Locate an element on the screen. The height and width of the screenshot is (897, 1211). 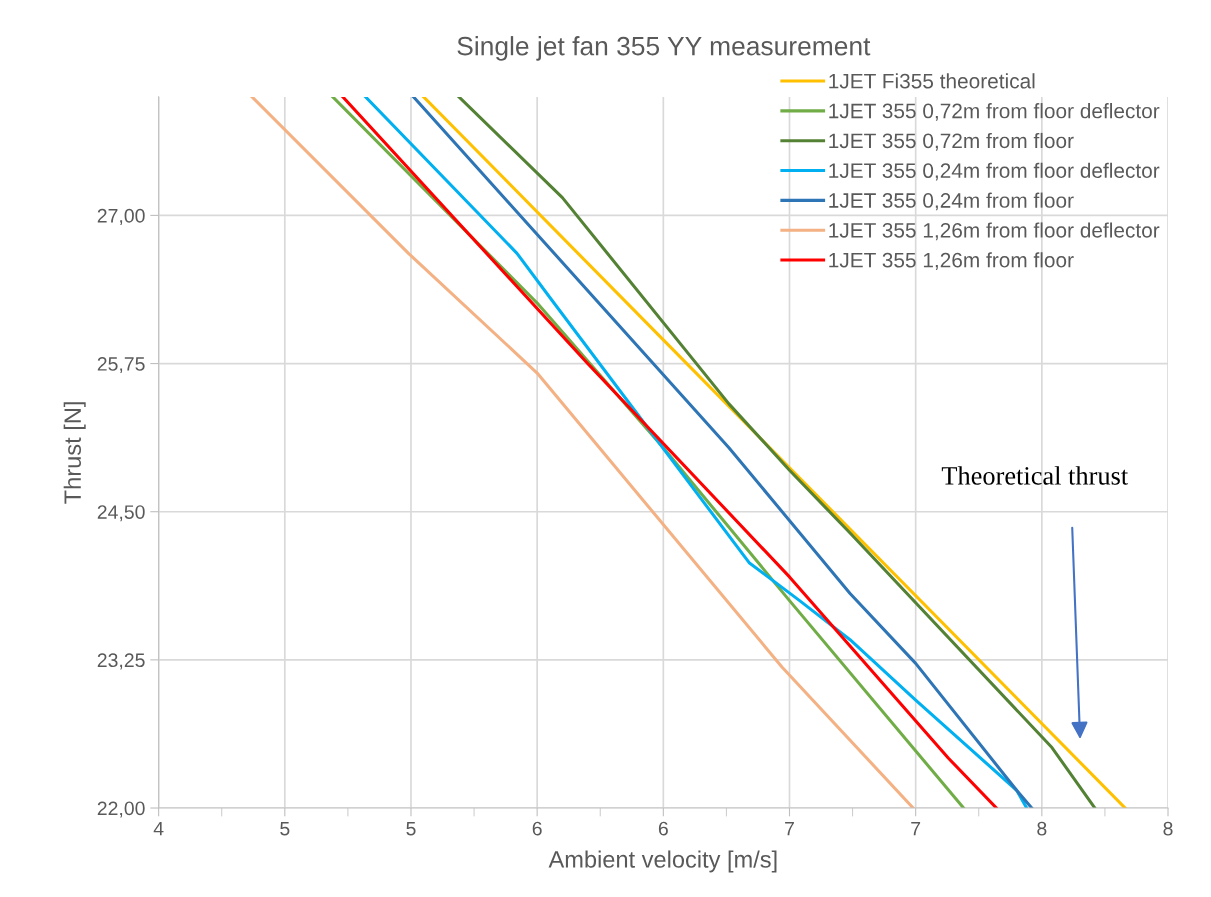
legend-label: 1JET 355 0,24m from floor is located at coordinates (951, 201).